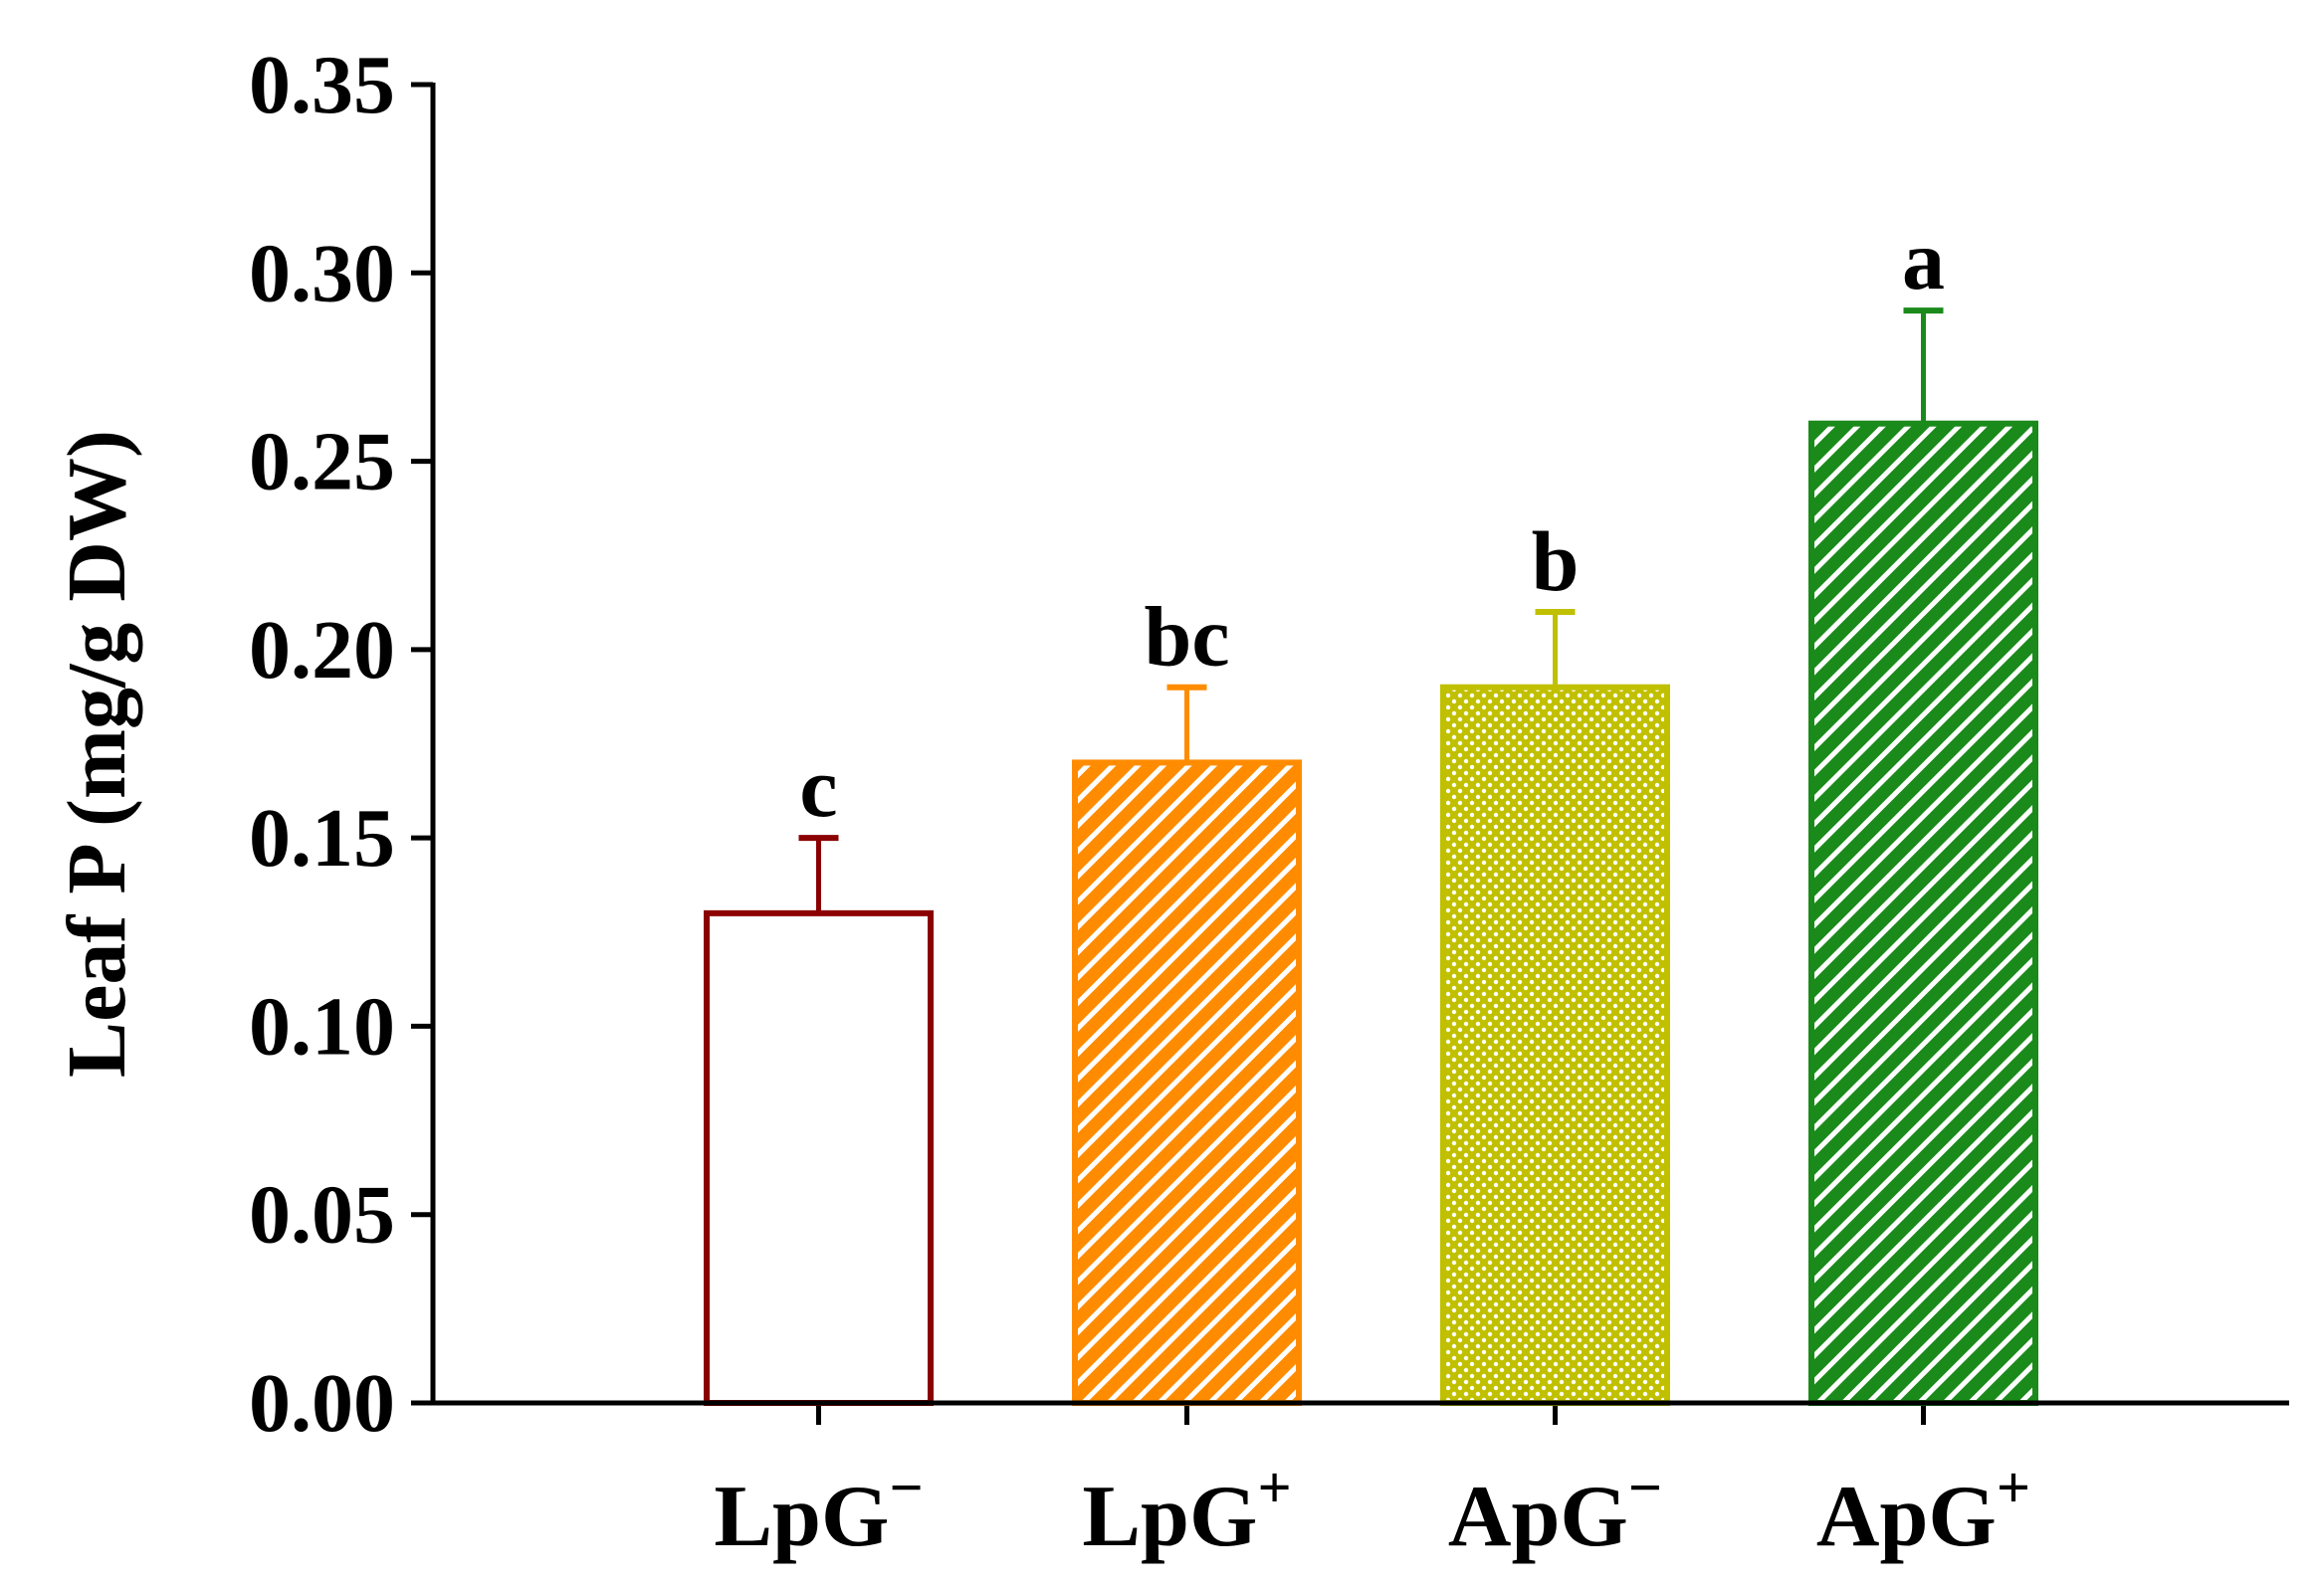  I want to click on y-axis-label: Leaf P (mg/g DW), so click(97, 754).